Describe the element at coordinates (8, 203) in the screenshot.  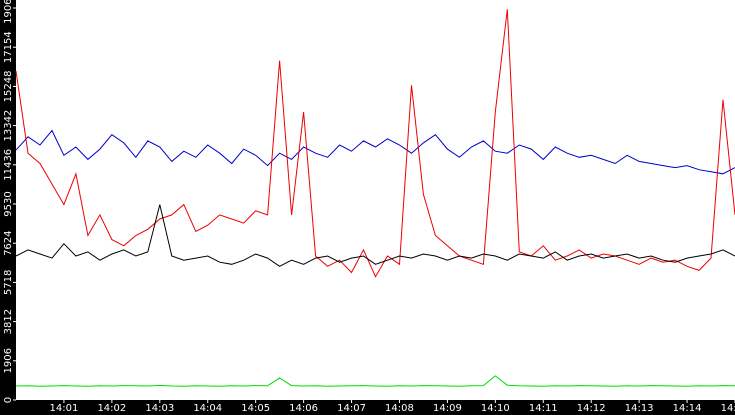
I see `y-tick-label: 9530` at that location.